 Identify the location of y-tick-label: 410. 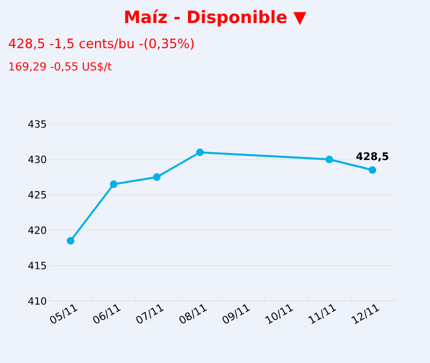
(37, 301).